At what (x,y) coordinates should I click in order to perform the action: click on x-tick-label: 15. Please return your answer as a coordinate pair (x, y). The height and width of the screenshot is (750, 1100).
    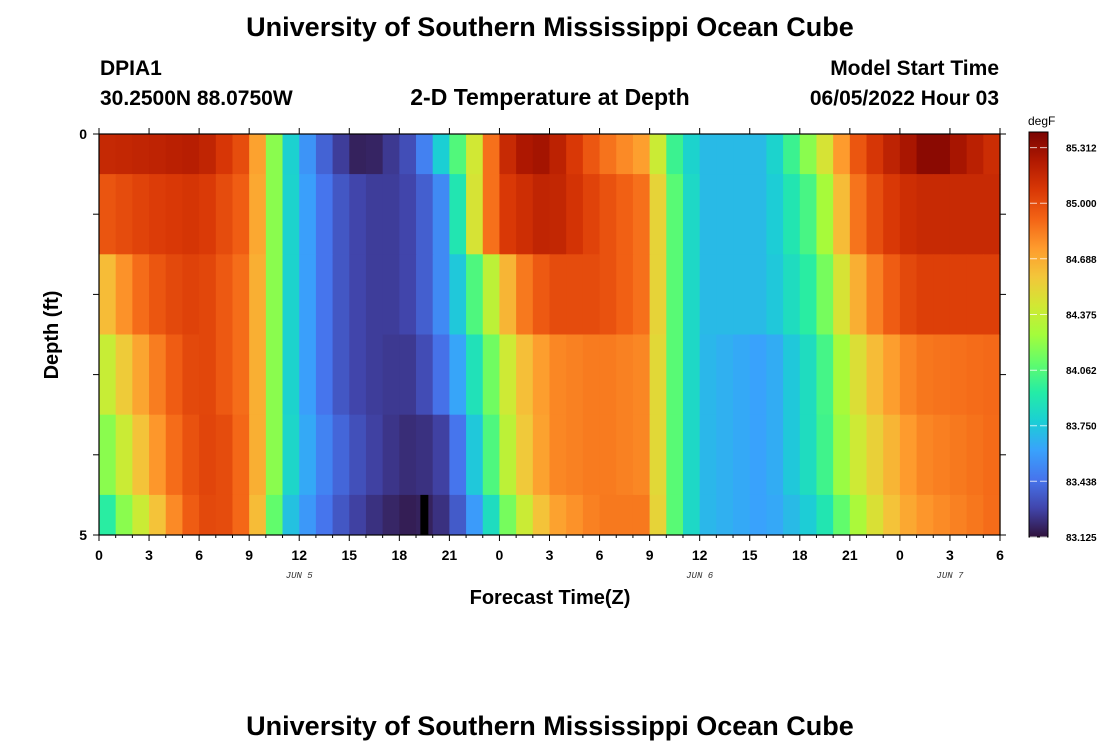
    Looking at the image, I should click on (349, 555).